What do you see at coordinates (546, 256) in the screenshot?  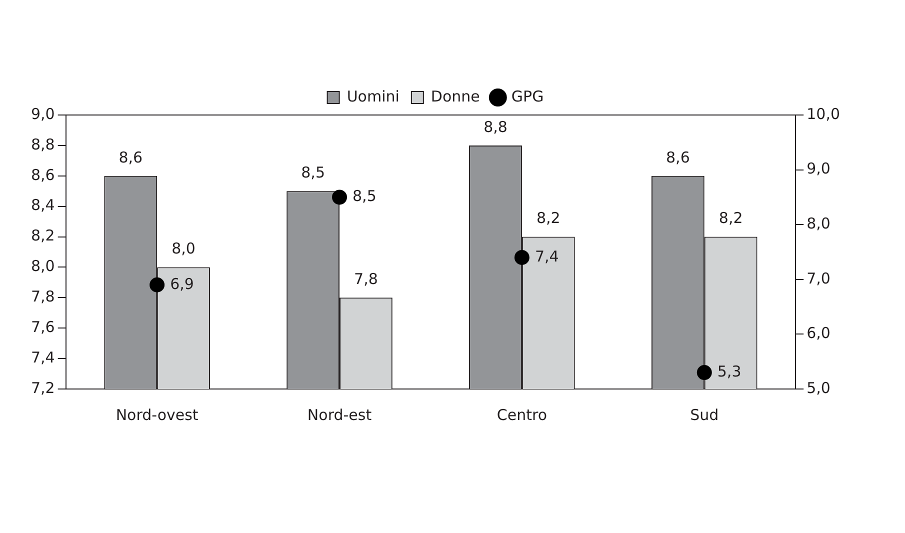 I see `data-label: 7,4` at bounding box center [546, 256].